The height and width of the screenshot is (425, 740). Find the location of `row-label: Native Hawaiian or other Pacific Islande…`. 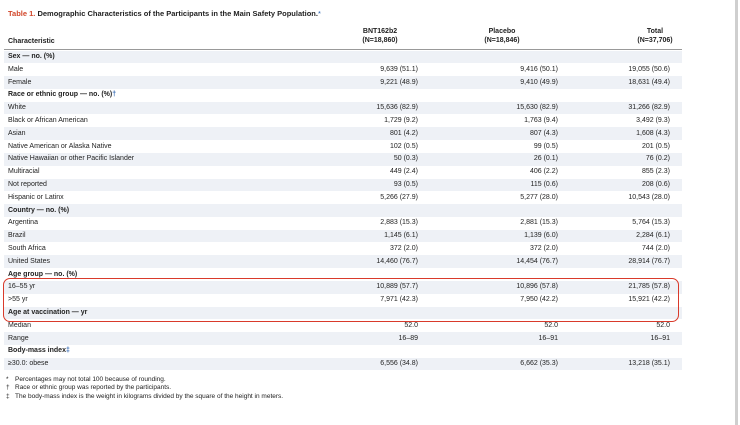

row-label: Native Hawaiian or other Pacific Islande… is located at coordinates (71, 159).